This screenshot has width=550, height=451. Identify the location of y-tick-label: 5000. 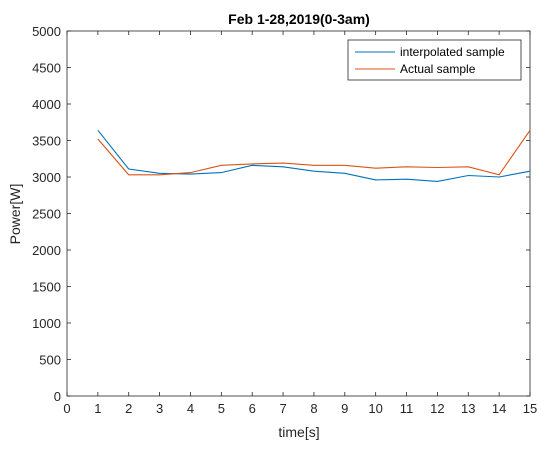
(46, 31).